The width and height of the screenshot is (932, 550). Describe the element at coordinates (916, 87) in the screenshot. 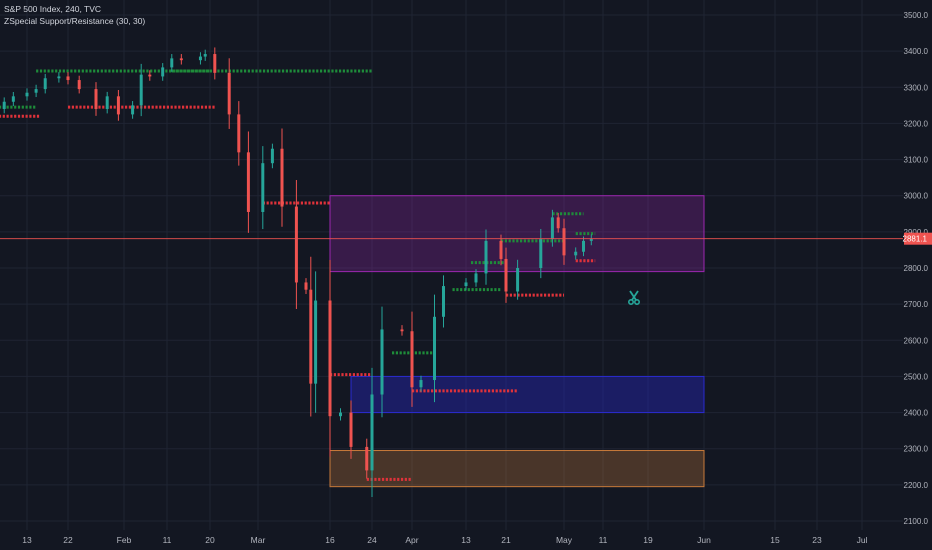

I see `price-tick-label: 3300.0` at that location.